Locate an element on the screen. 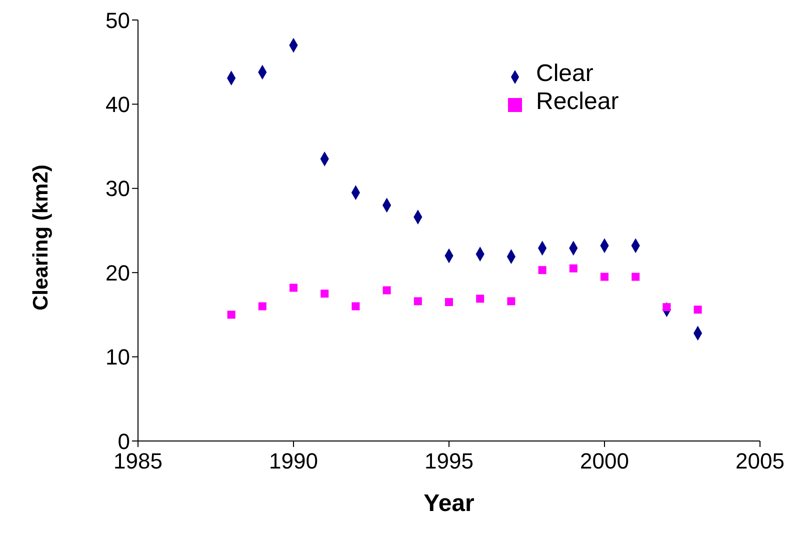 The image size is (802, 547). y-tick-label: 50 is located at coordinates (118, 20).